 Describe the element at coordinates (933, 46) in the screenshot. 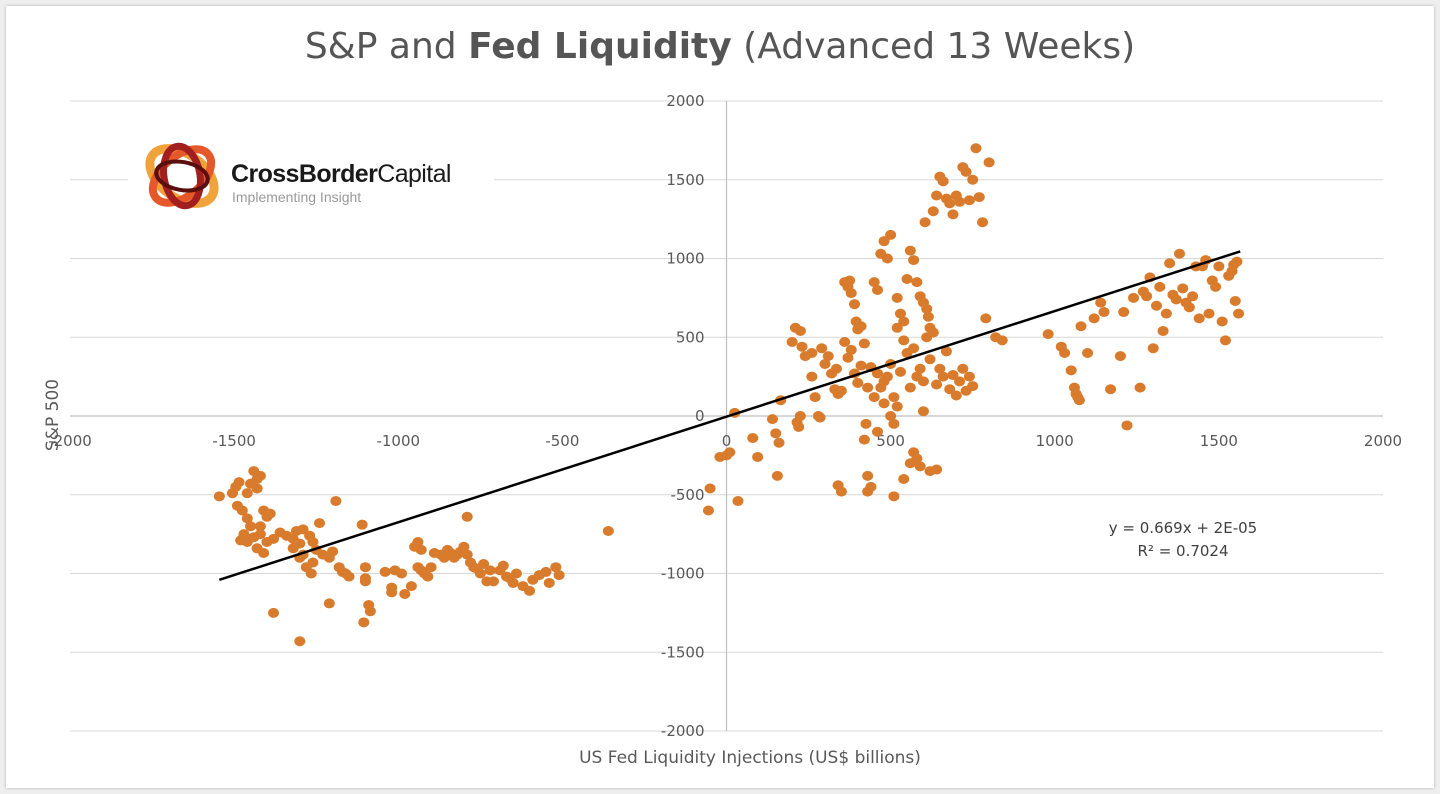

I see `title-suffix: (Advanced 13 Weeks)` at that location.